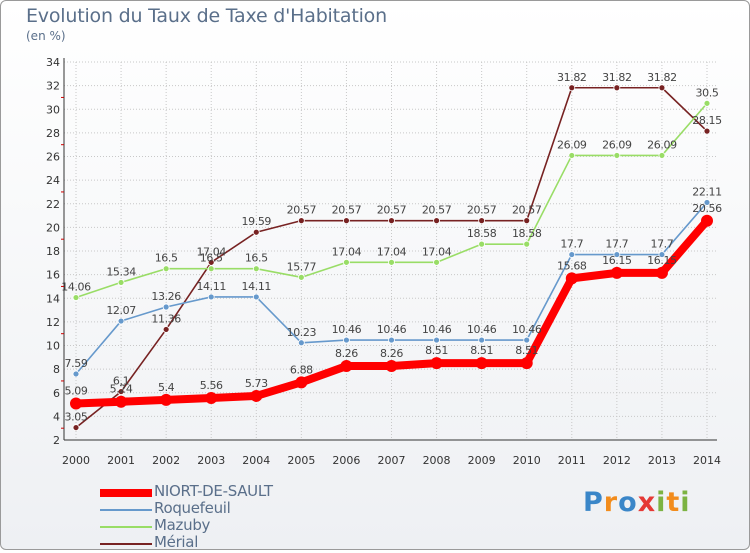 The height and width of the screenshot is (553, 750). I want to click on data-label: 18.58, so click(527, 233).